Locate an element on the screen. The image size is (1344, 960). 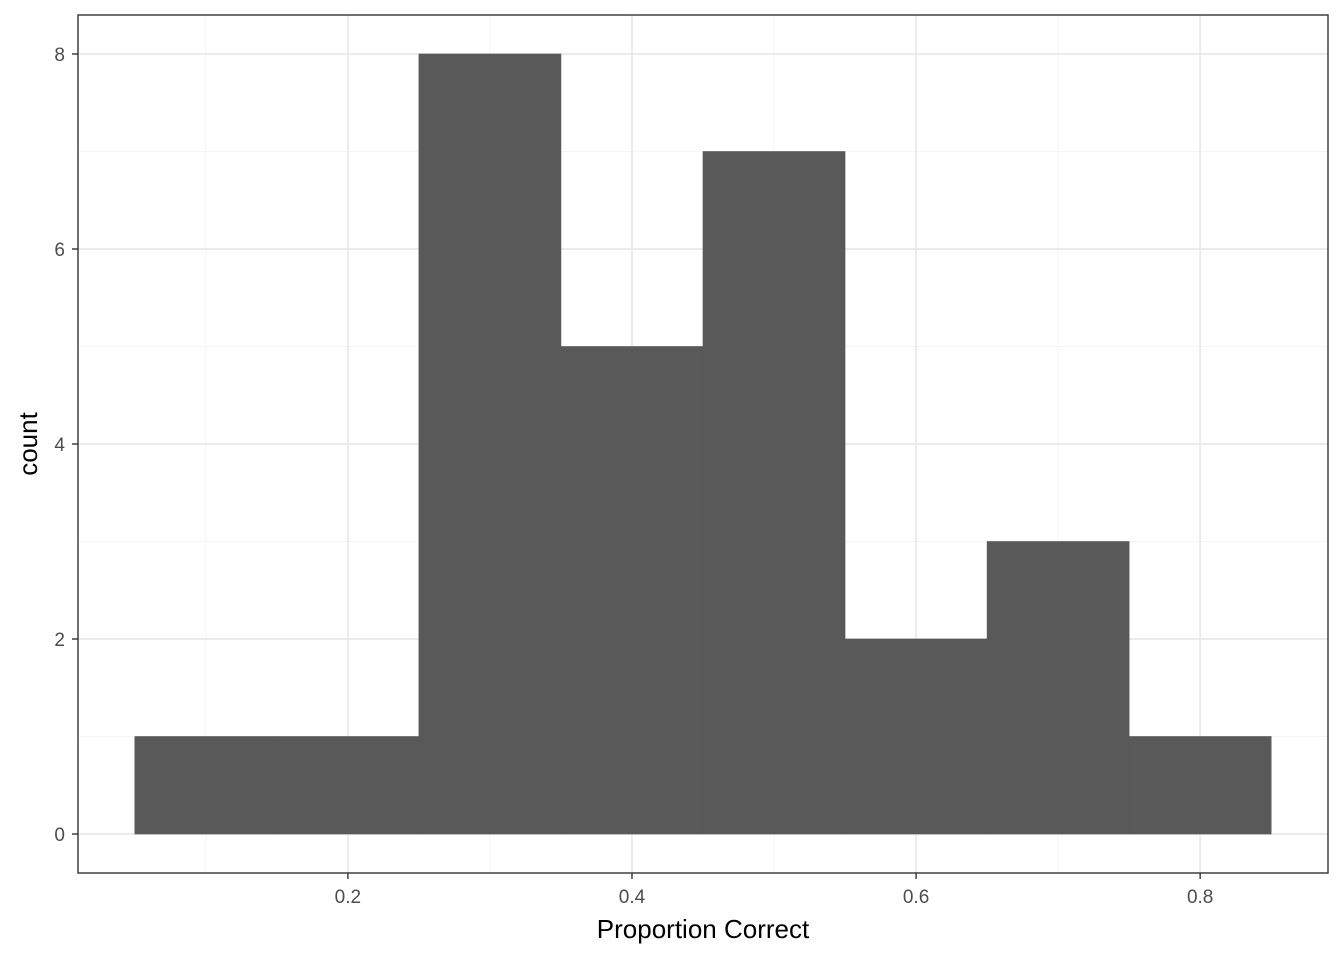
x-tick-label: 0.4 is located at coordinates (632, 897).